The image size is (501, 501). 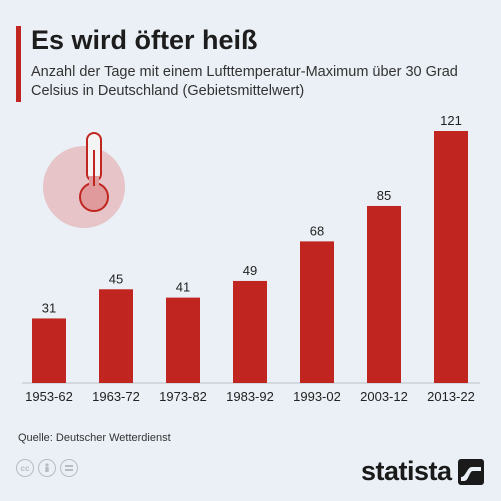 I want to click on person-icon, so click(x=47, y=468).